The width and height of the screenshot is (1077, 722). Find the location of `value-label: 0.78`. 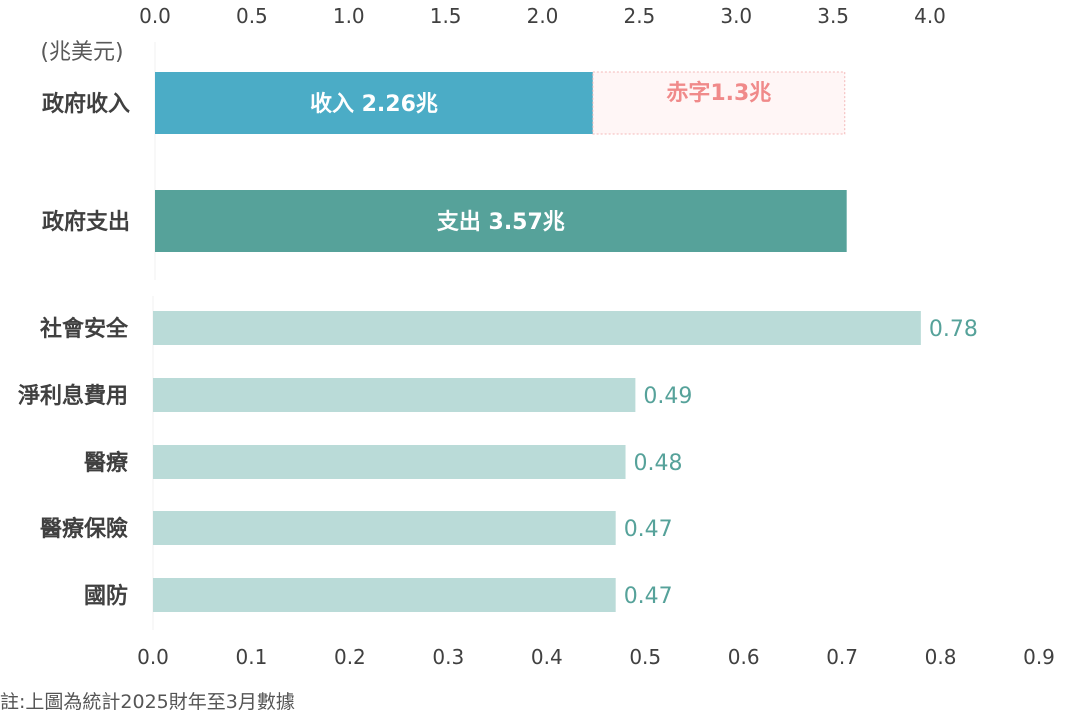

value-label: 0.78 is located at coordinates (953, 329).